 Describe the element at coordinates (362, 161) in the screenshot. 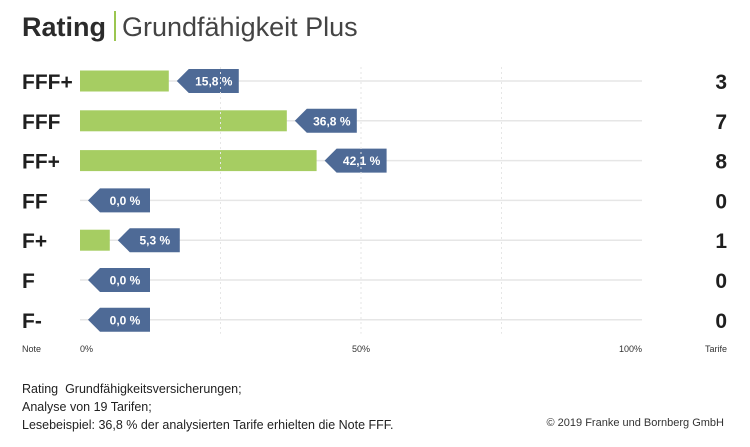

I see `value-label: 42,1 %` at that location.